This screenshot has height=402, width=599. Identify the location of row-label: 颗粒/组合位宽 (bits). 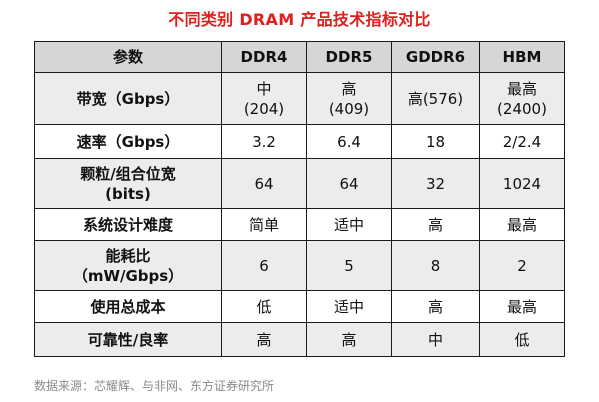
(128, 183).